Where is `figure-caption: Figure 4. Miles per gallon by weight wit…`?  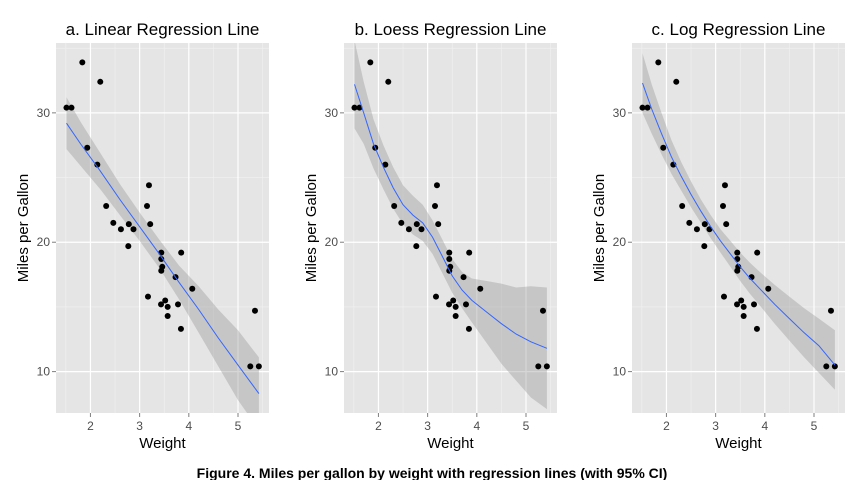
figure-caption: Figure 4. Miles per gallon by weight wit… is located at coordinates (432, 472).